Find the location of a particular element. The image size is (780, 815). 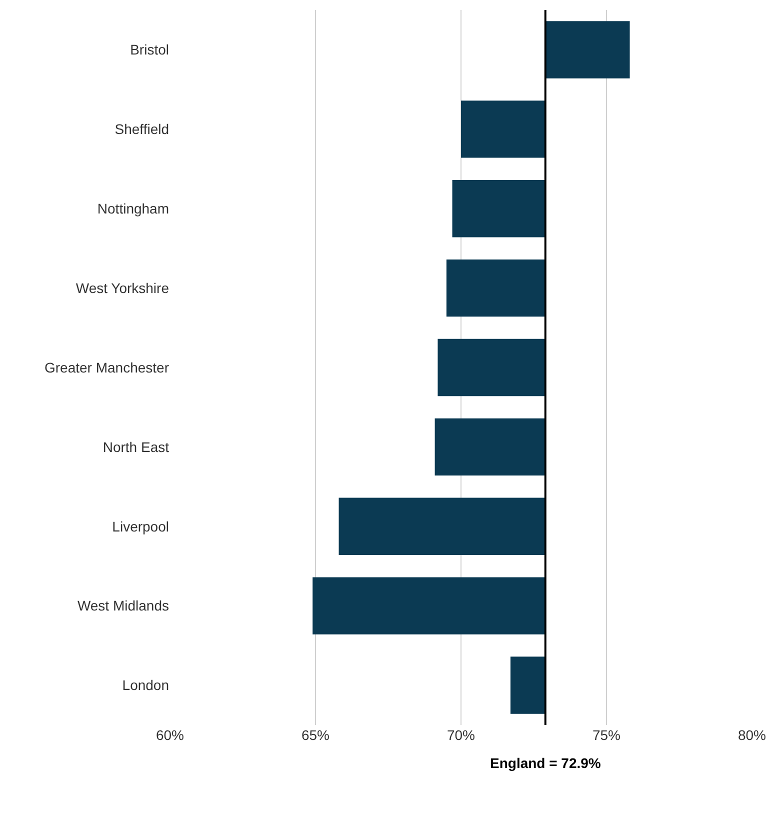

y-tick-label: West Midlands is located at coordinates (123, 606).